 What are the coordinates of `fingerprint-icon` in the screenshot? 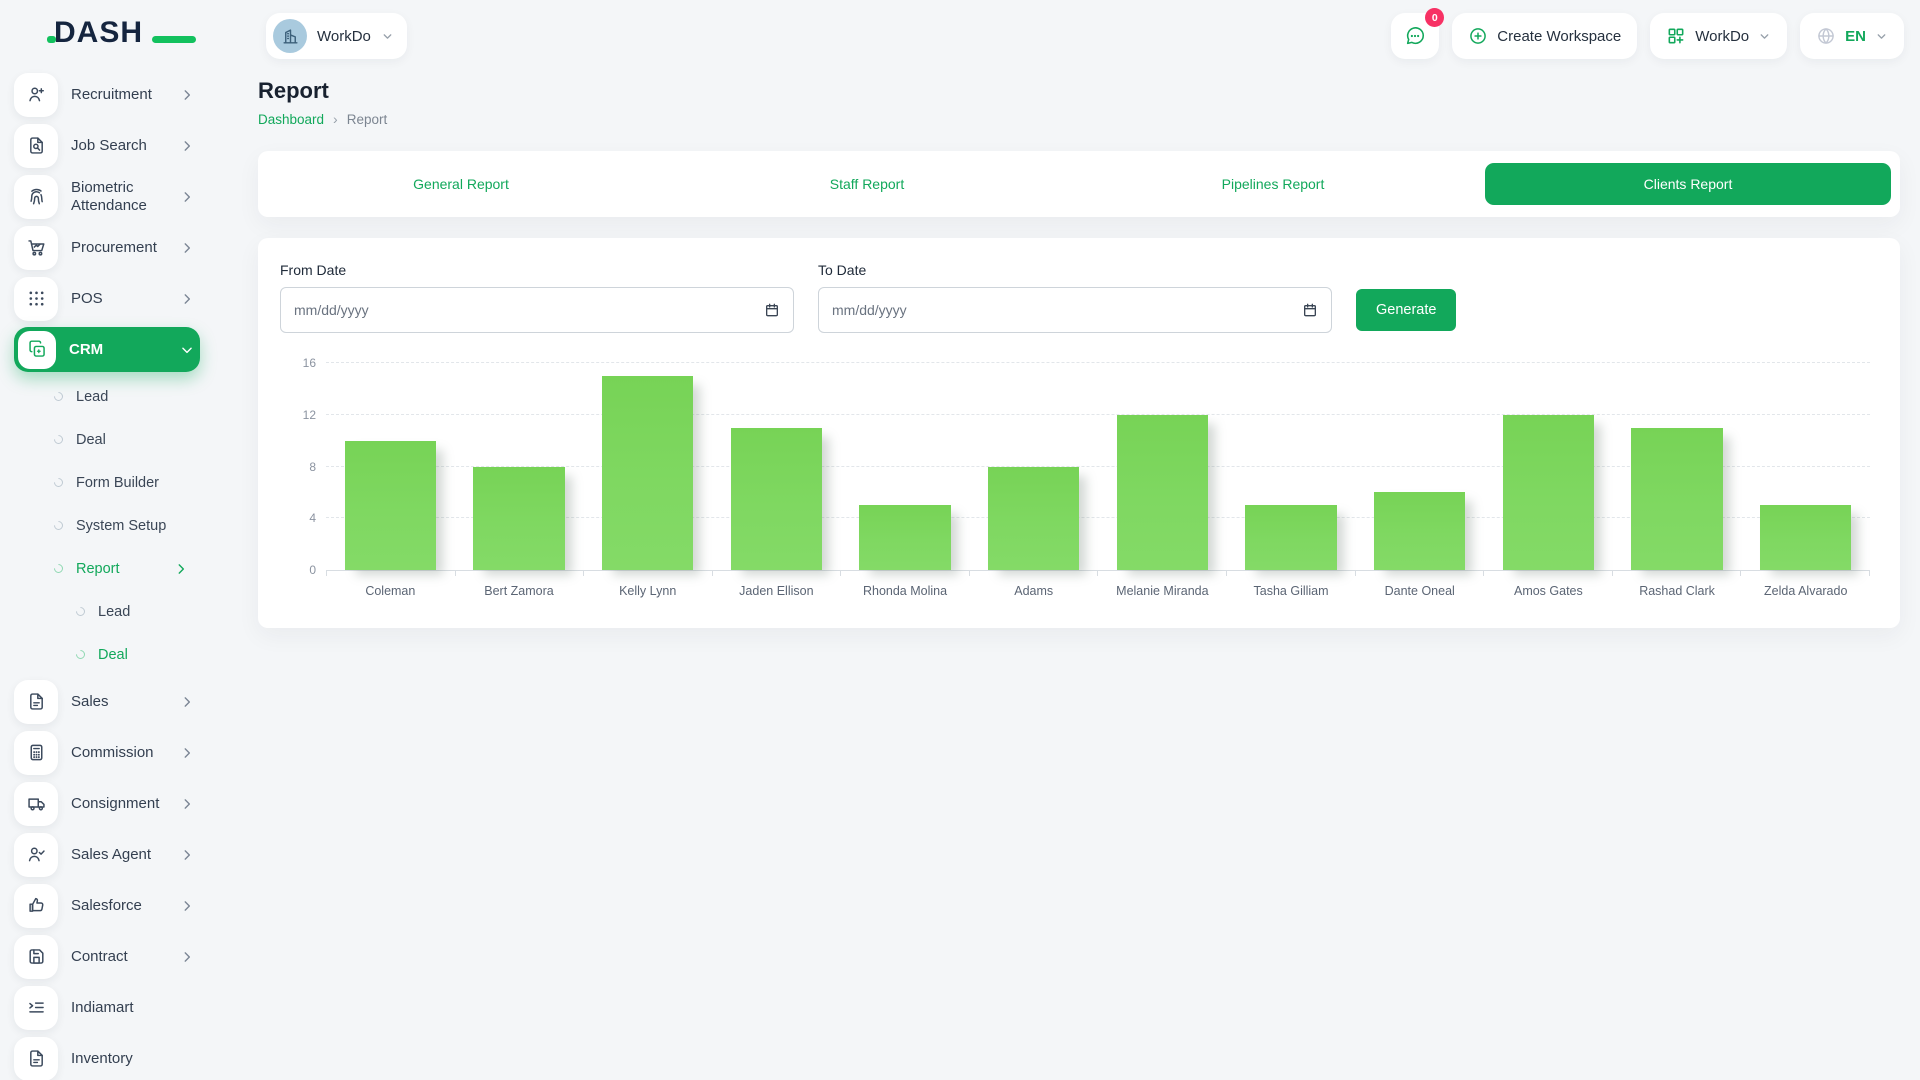 It's located at (36, 196).